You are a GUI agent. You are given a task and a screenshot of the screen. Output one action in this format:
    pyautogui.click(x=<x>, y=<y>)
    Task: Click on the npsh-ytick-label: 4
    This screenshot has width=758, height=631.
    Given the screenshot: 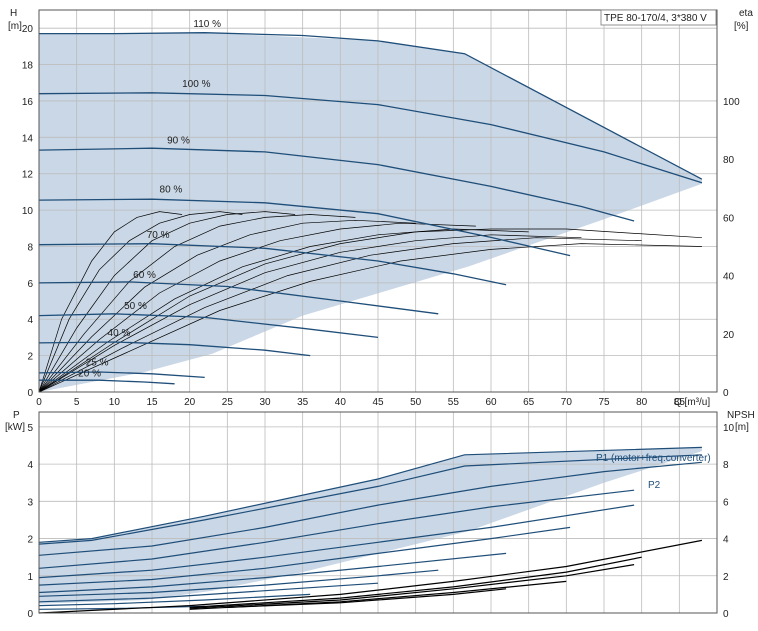 What is the action you would take?
    pyautogui.click(x=726, y=540)
    